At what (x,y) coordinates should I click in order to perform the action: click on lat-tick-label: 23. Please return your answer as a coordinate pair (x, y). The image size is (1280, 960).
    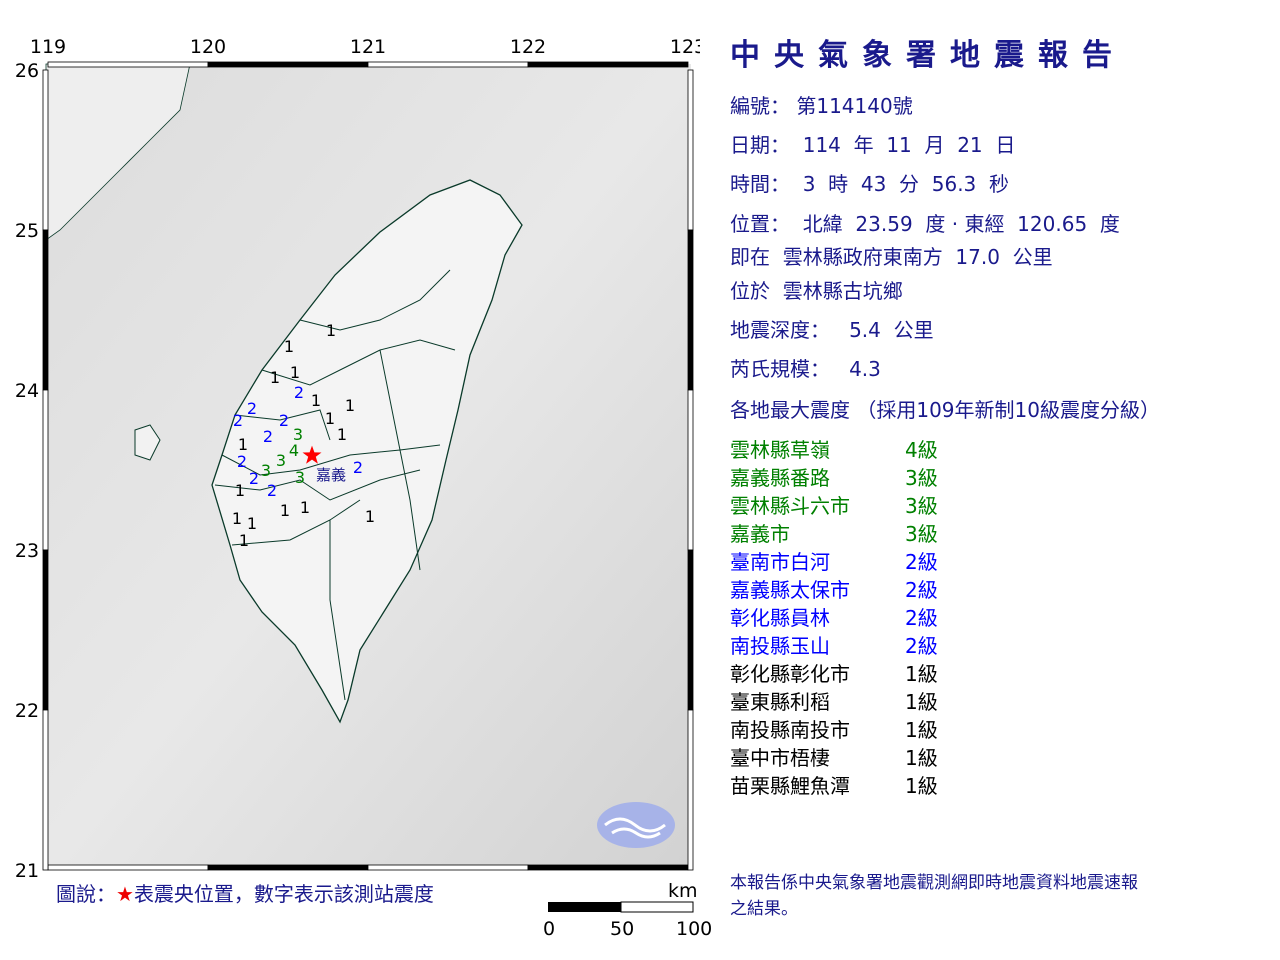
    Looking at the image, I should click on (27, 551).